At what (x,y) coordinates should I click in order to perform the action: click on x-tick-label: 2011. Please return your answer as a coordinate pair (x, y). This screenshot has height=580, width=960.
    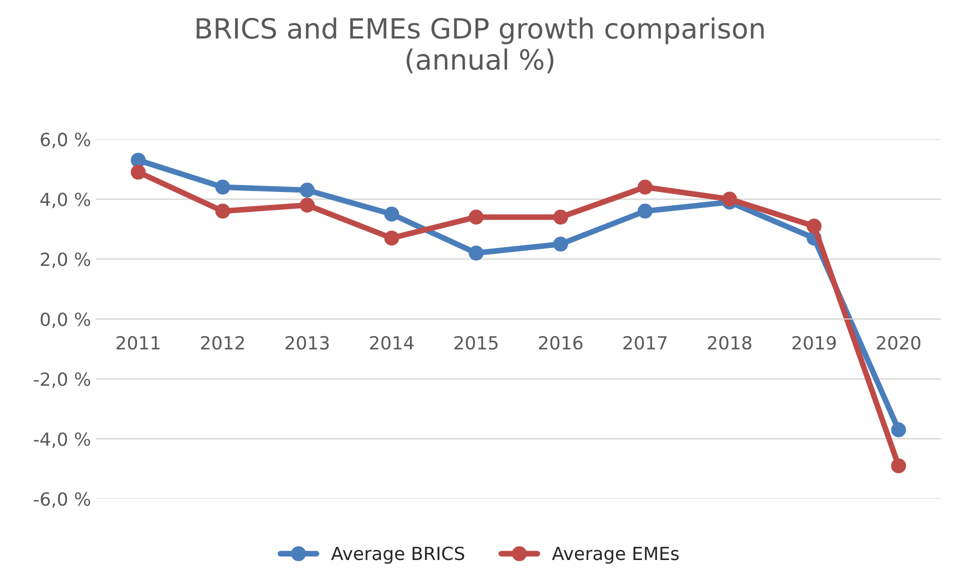
    Looking at the image, I should click on (138, 343).